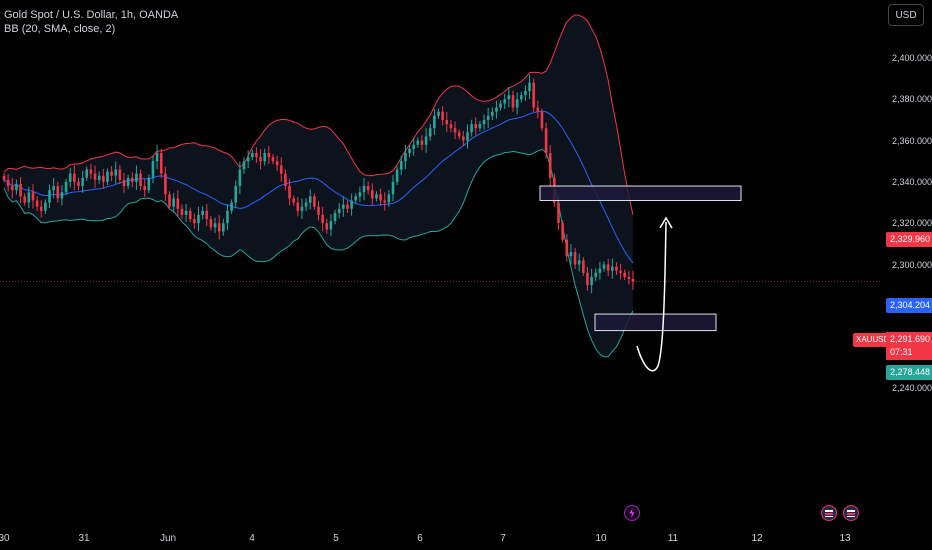  Describe the element at coordinates (632, 513) in the screenshot. I see `dividend-event-icon` at that location.